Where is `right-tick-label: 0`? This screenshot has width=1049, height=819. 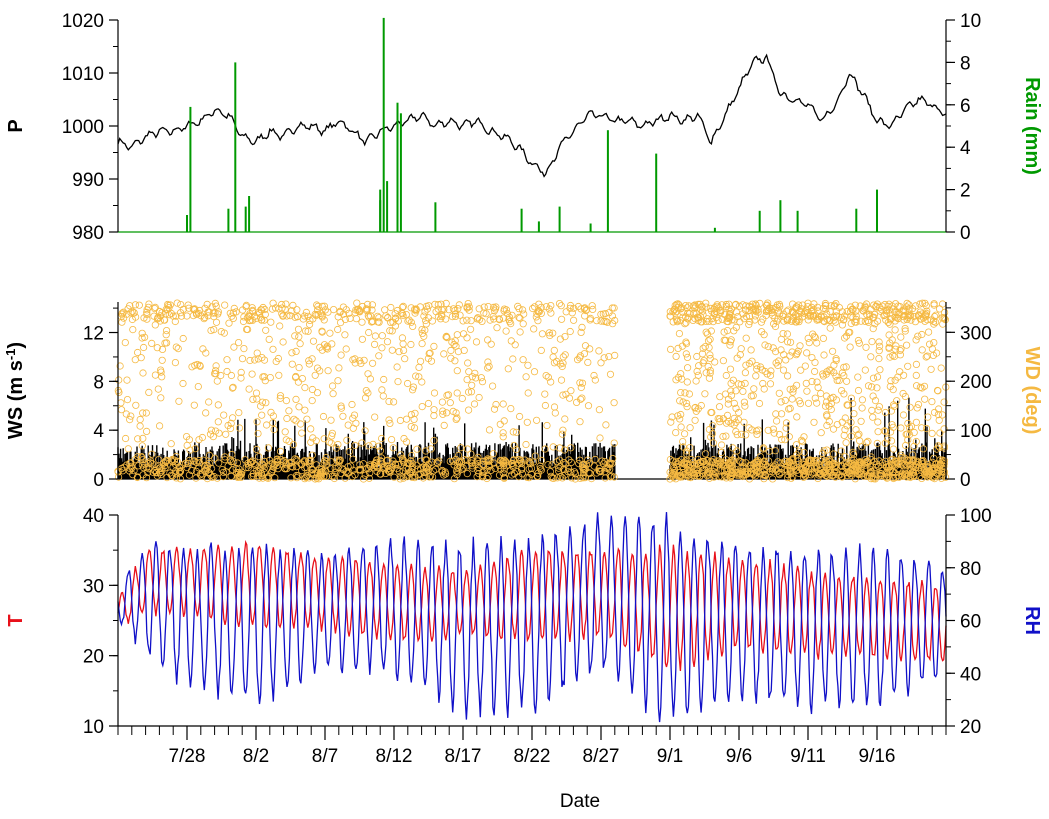
right-tick-label: 0 is located at coordinates (965, 233).